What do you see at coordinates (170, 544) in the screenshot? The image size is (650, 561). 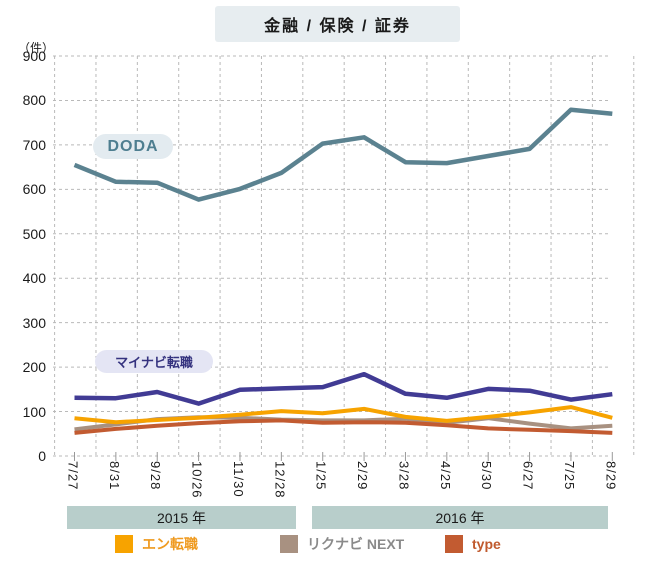 I see `legend-label-en: エン転職` at bounding box center [170, 544].